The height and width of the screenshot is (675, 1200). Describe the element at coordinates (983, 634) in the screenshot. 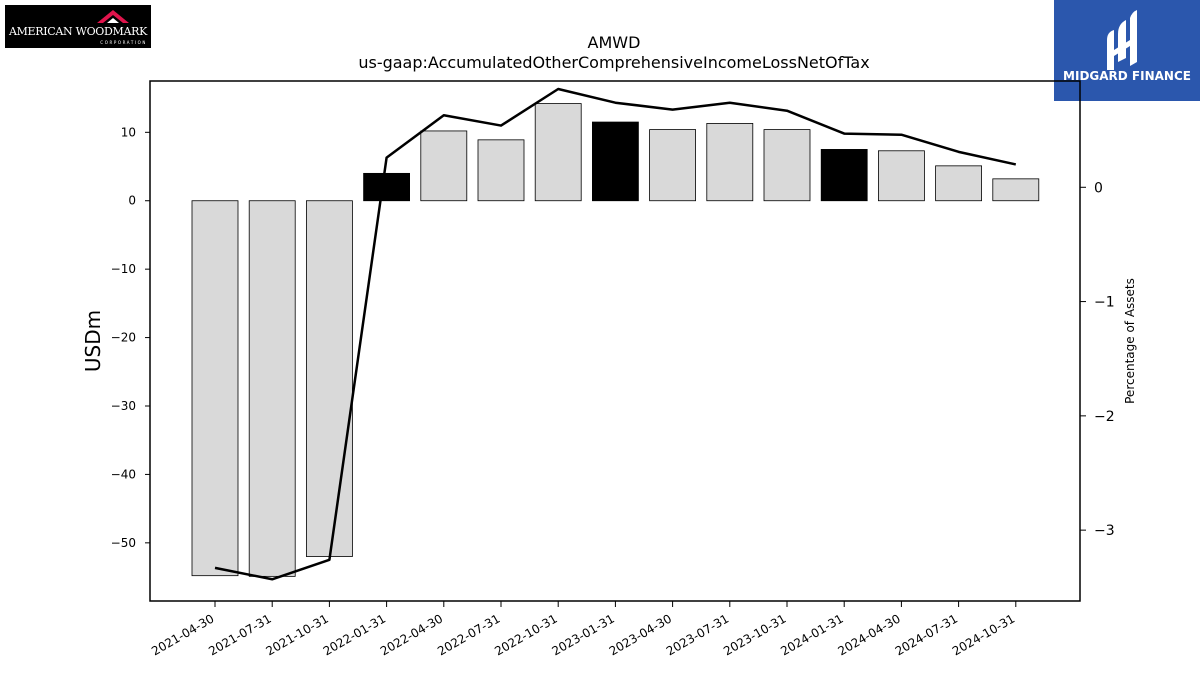

I see `x-tick-label: 2024-10-31` at that location.